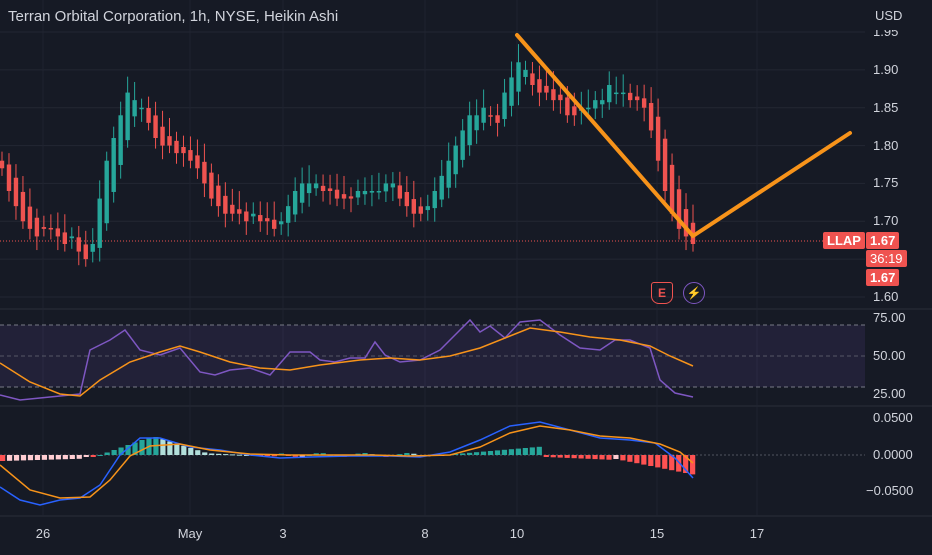 The width and height of the screenshot is (932, 555). I want to click on macd-histogram, so click(348, 456).